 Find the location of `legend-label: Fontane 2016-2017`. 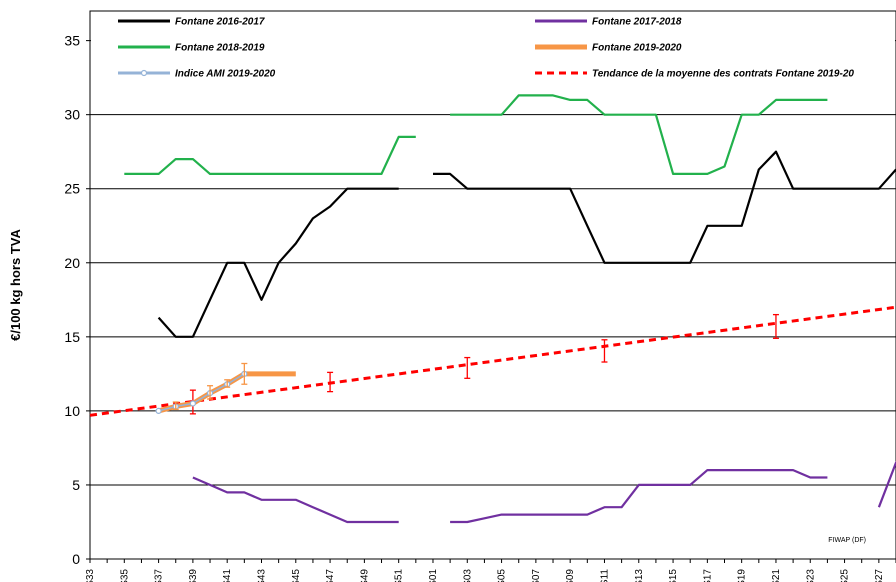

legend-label: Fontane 2016-2017 is located at coordinates (220, 22).